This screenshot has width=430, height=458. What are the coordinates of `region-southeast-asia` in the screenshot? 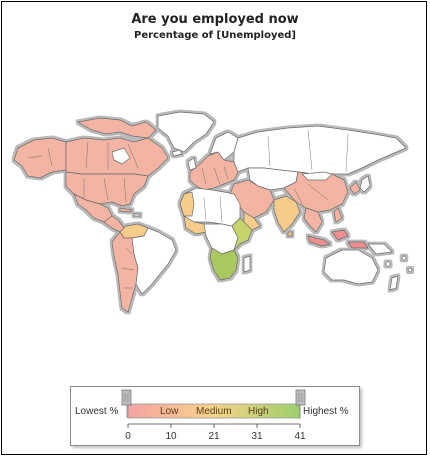 It's located at (313, 220).